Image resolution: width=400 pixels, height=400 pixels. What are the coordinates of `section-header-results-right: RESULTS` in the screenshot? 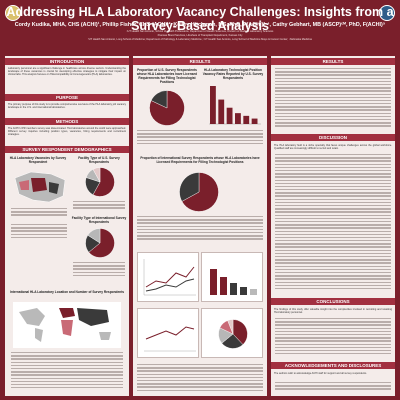 It's located at (333, 61).